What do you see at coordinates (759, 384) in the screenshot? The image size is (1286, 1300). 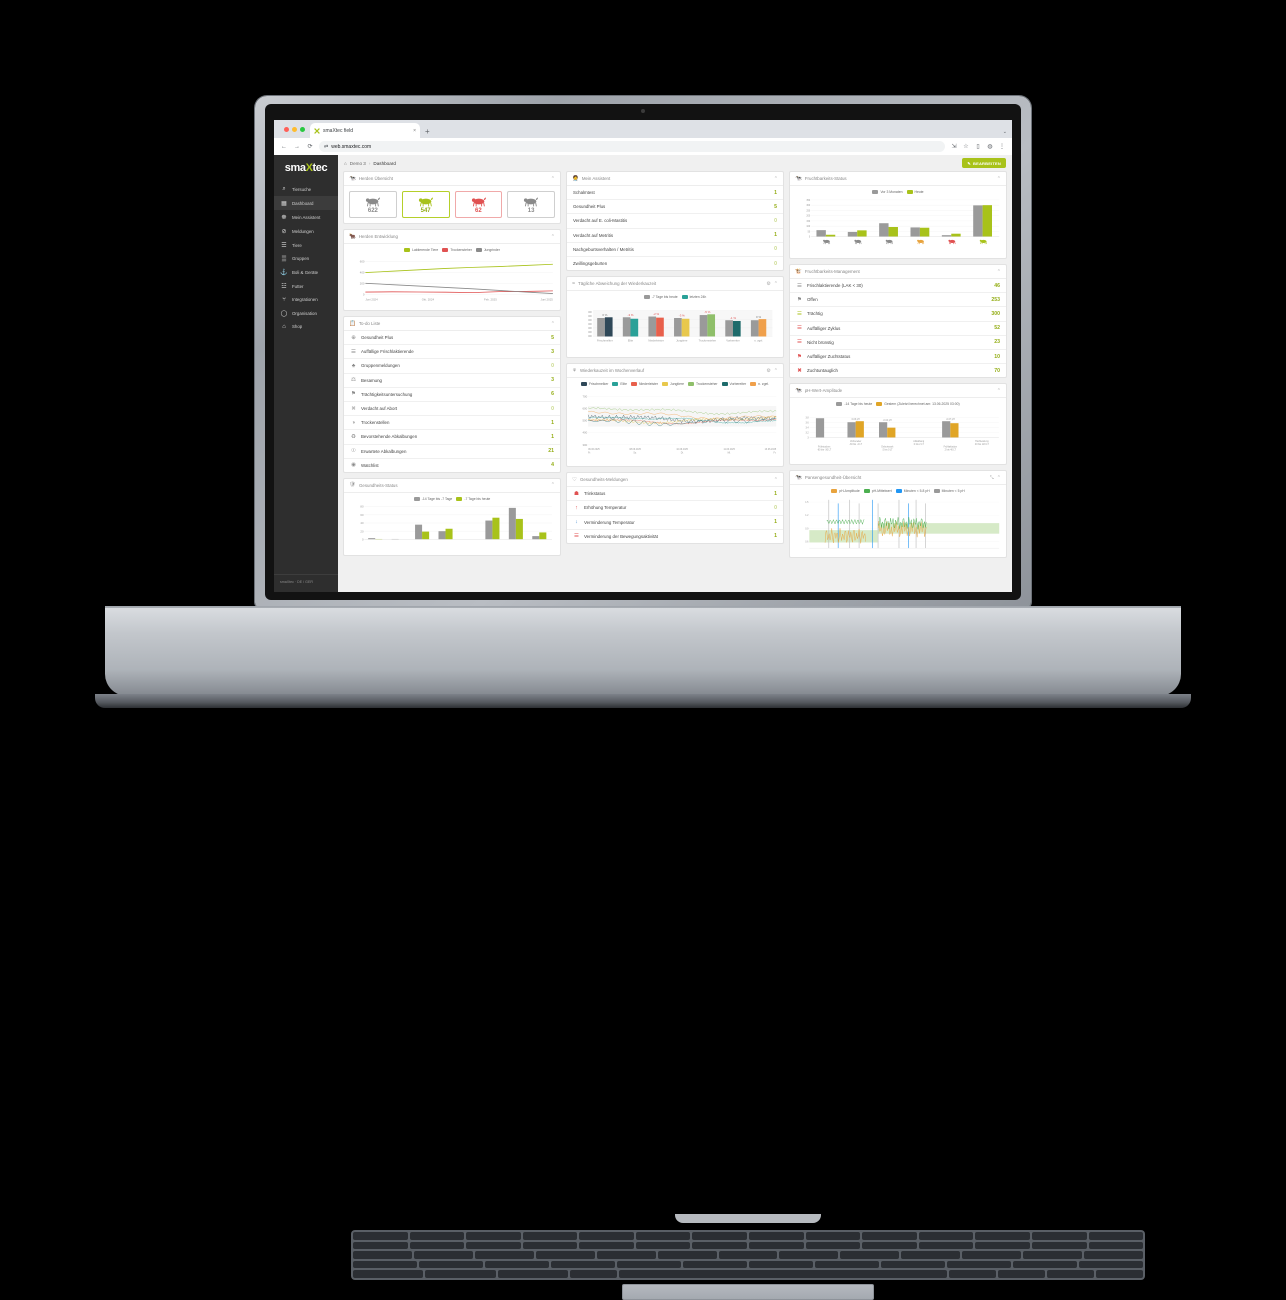 I see `legend-entry: n. zgel.` at bounding box center [759, 384].